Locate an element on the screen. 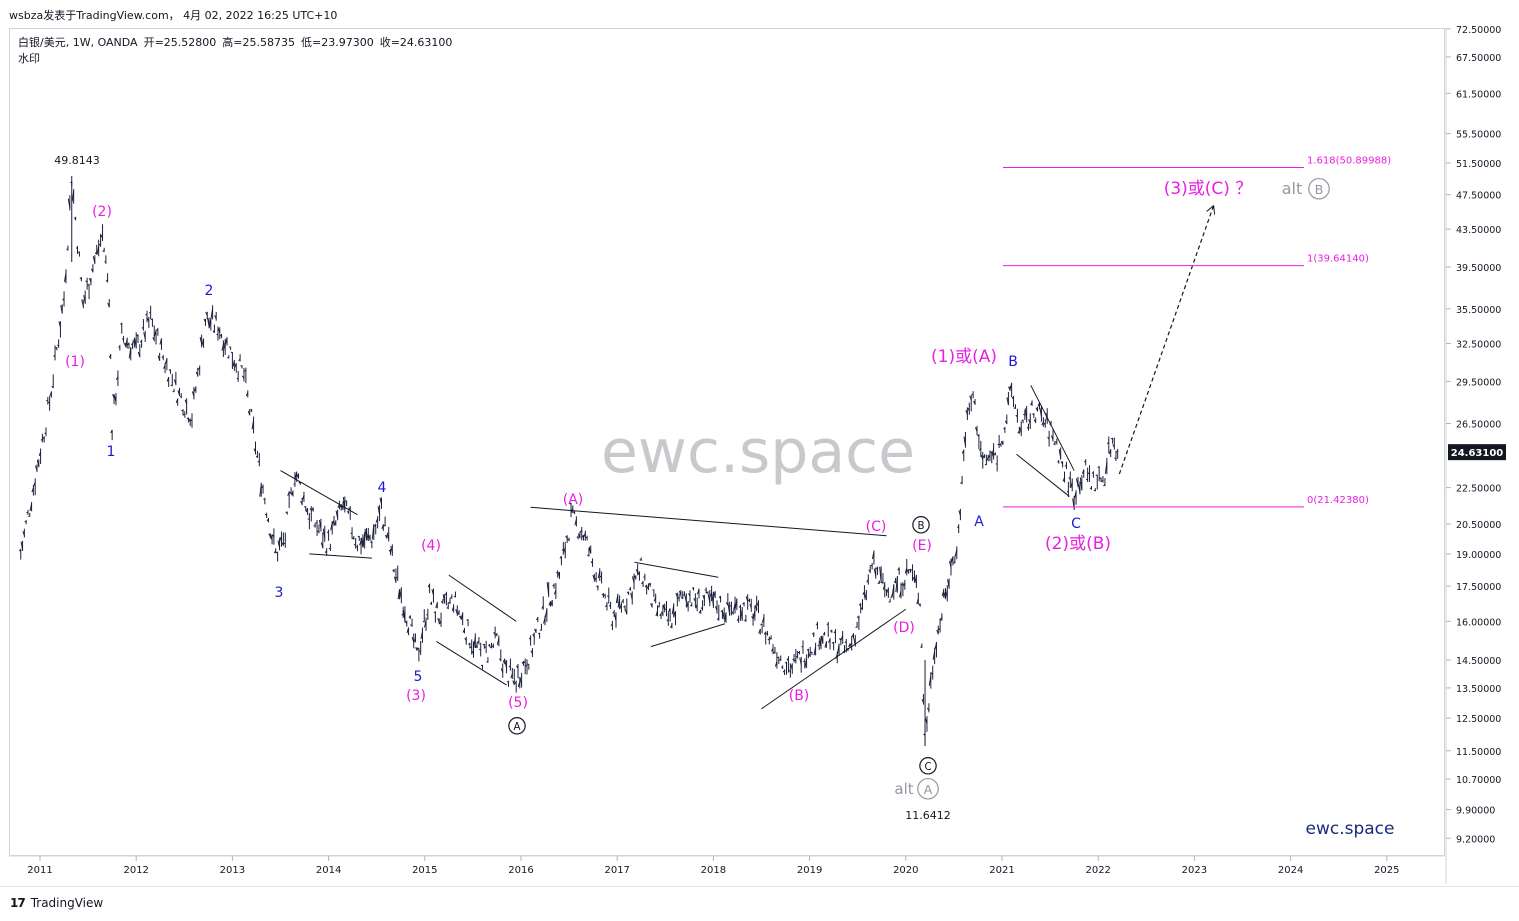  y-tick-label: 14.50000 is located at coordinates (1478, 661).